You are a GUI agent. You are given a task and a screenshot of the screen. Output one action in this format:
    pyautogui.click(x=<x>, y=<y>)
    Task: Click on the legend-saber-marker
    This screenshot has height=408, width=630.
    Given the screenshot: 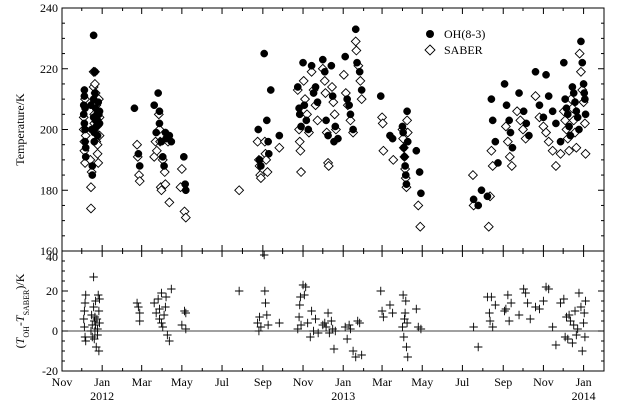 What is the action you would take?
    pyautogui.click(x=430, y=50)
    